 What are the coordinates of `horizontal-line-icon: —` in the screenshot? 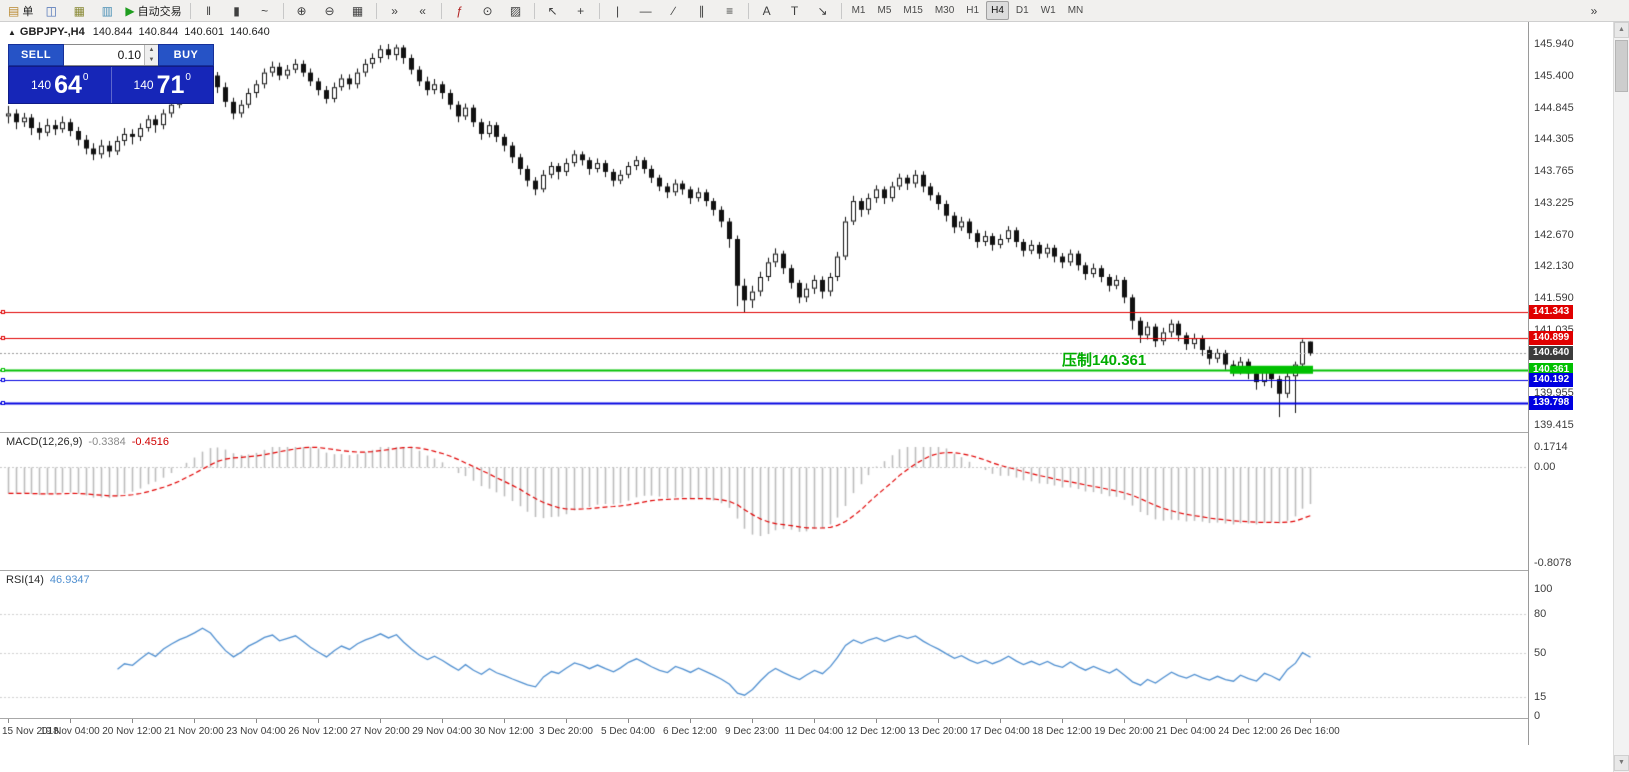 It's located at (645, 10).